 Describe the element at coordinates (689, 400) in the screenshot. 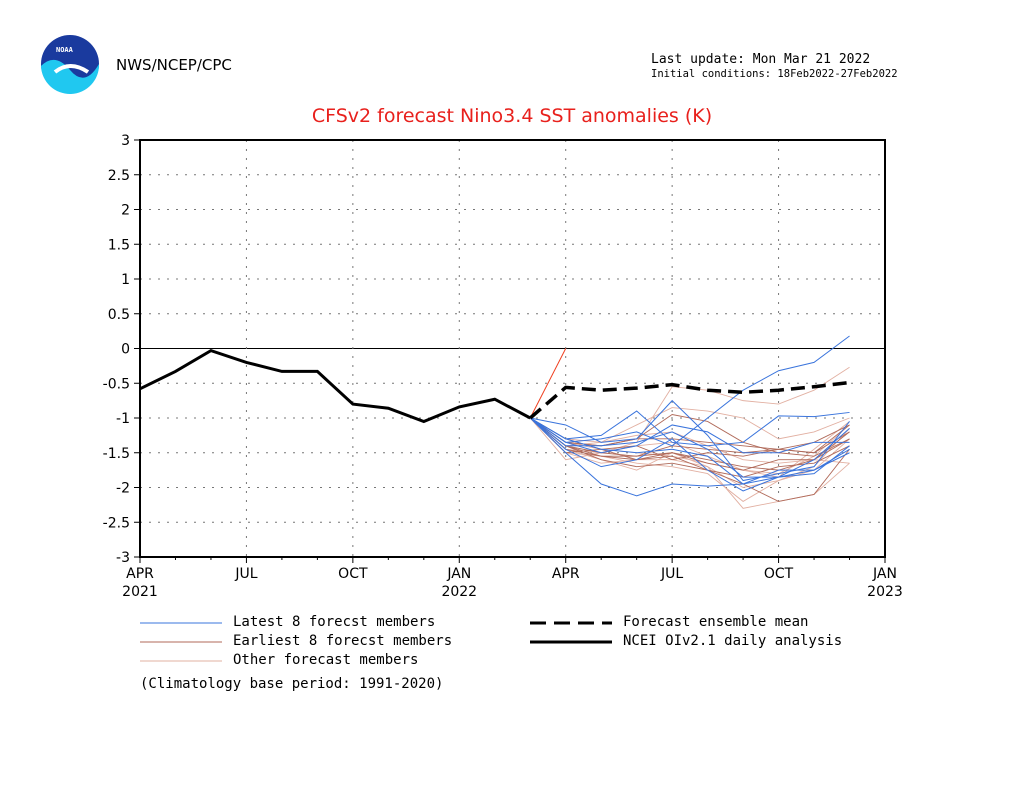

I see `ensemble-mean-line` at that location.